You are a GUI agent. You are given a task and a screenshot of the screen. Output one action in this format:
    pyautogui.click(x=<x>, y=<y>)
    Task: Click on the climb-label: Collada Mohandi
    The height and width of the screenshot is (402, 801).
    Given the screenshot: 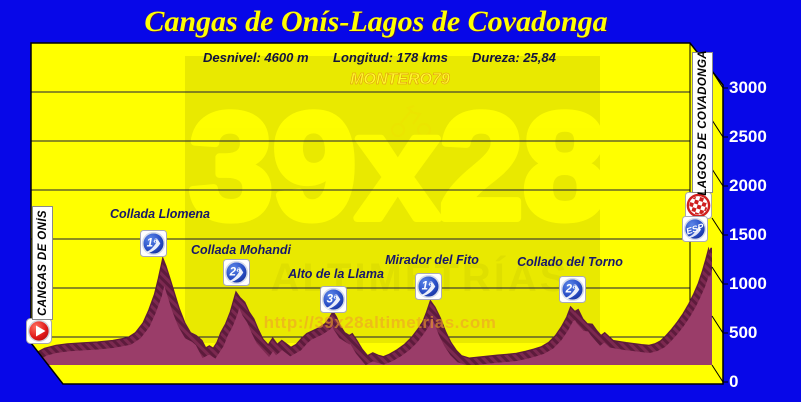 What is the action you would take?
    pyautogui.click(x=241, y=250)
    